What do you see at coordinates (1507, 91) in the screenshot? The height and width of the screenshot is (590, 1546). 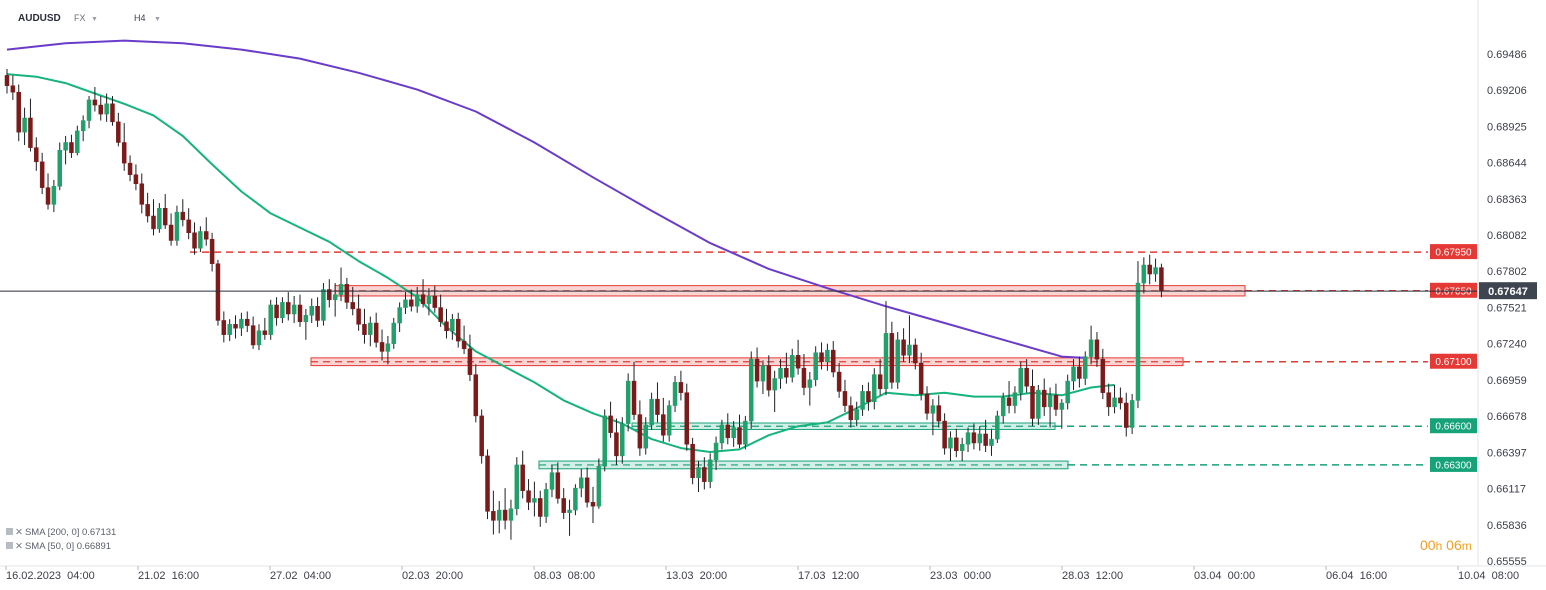 I see `price-tick-label: 0.69206` at bounding box center [1507, 91].